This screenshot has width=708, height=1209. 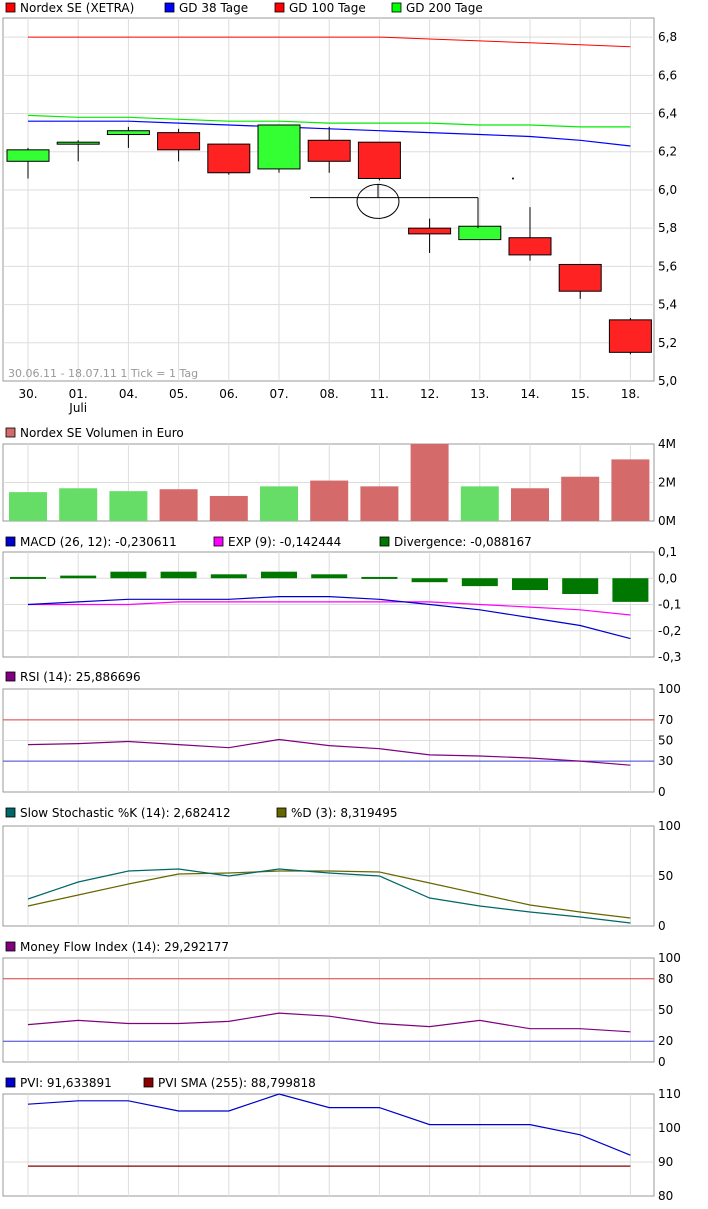 I want to click on x-tick-label: 12., so click(x=429, y=394).